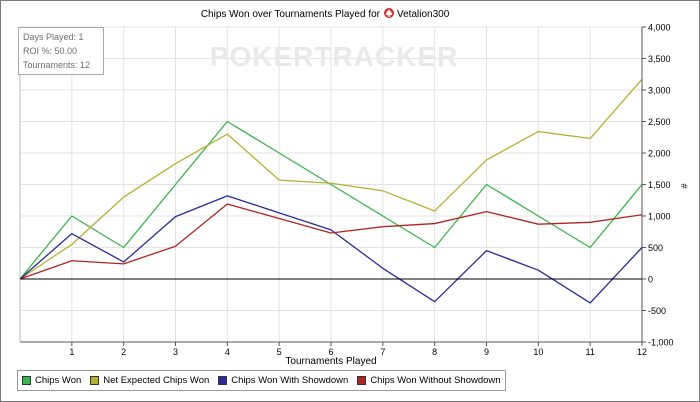 The height and width of the screenshot is (402, 700). I want to click on y-tick-label: 2,500, so click(659, 122).